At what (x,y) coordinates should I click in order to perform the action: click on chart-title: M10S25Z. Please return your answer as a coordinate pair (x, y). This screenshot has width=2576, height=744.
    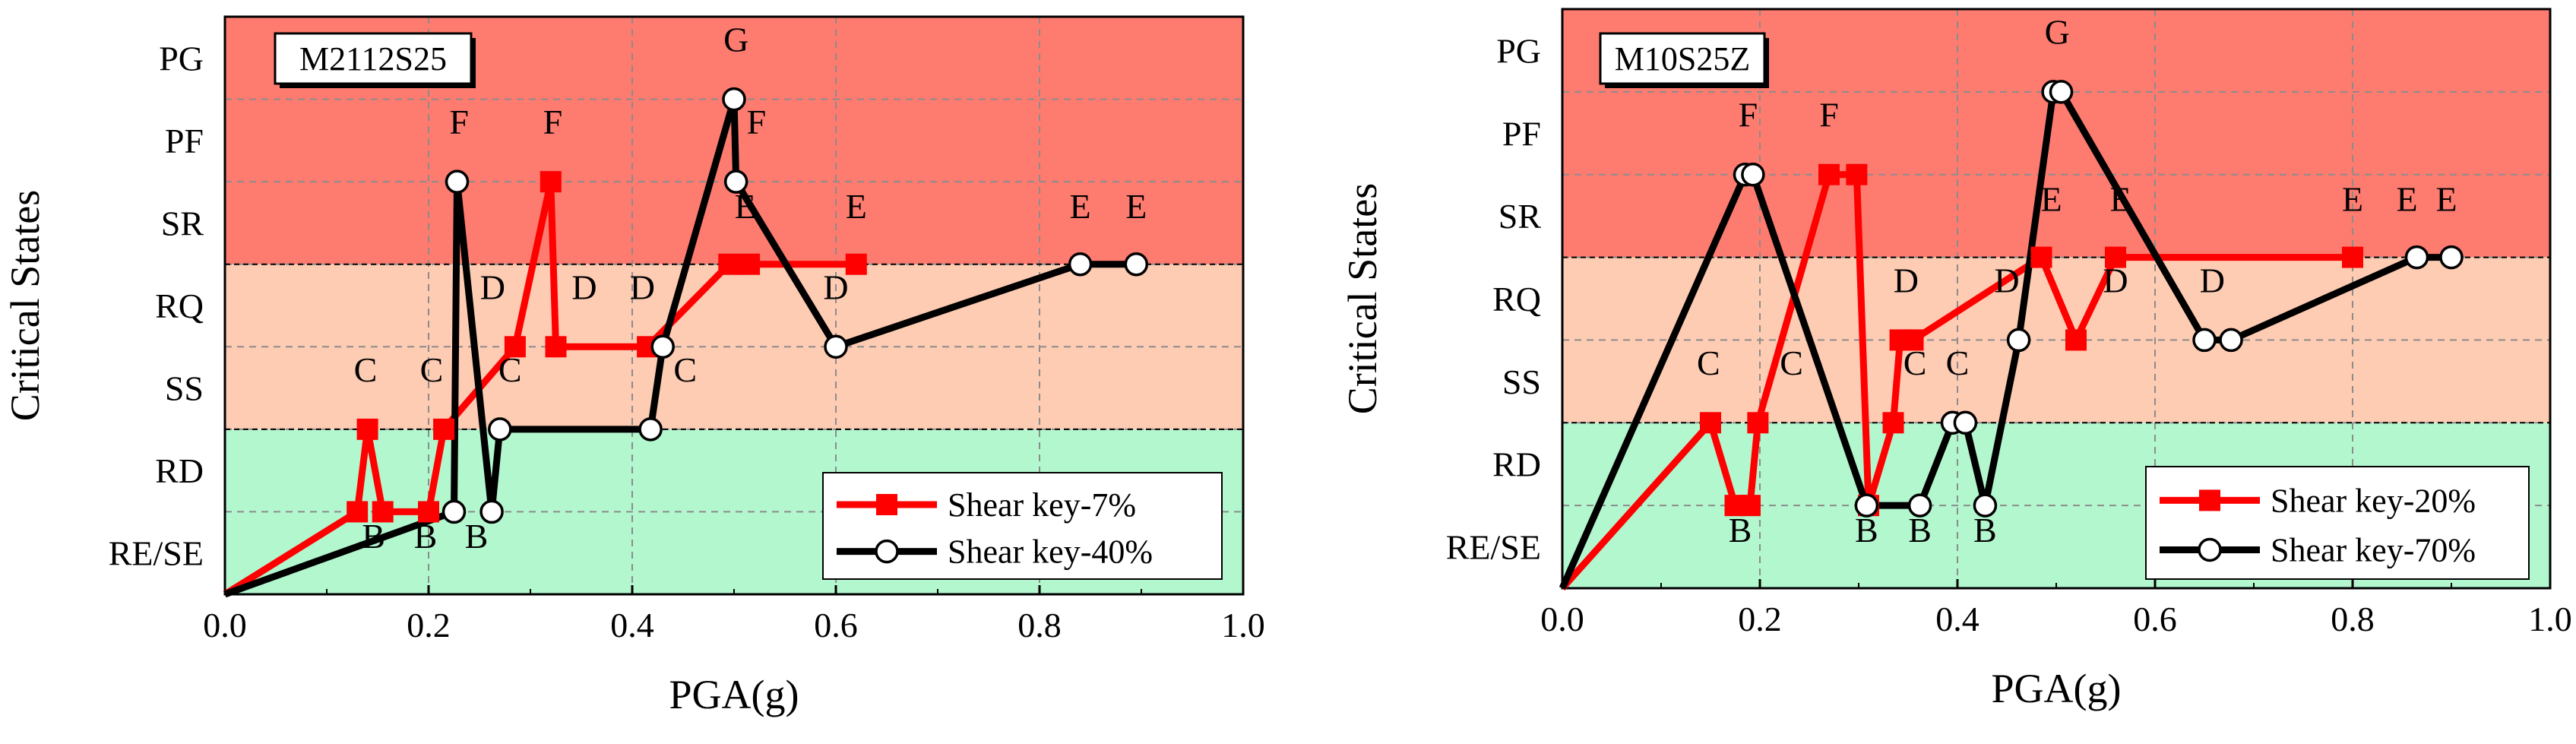
    Looking at the image, I should click on (1682, 59).